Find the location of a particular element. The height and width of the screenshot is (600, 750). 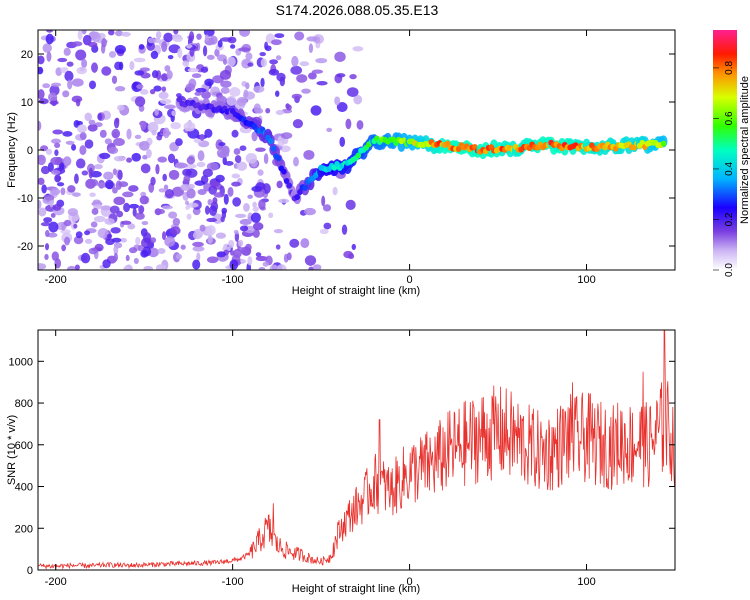

y-tick-label: 400 is located at coordinates (24, 488).